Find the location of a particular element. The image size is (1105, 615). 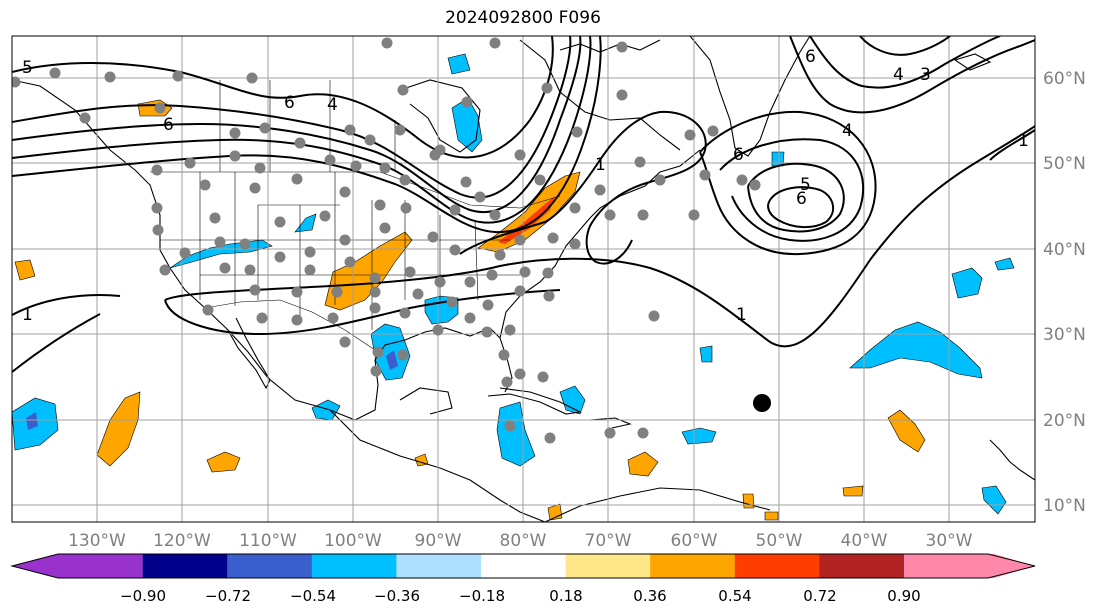

lon-label: 70°W is located at coordinates (608, 541).